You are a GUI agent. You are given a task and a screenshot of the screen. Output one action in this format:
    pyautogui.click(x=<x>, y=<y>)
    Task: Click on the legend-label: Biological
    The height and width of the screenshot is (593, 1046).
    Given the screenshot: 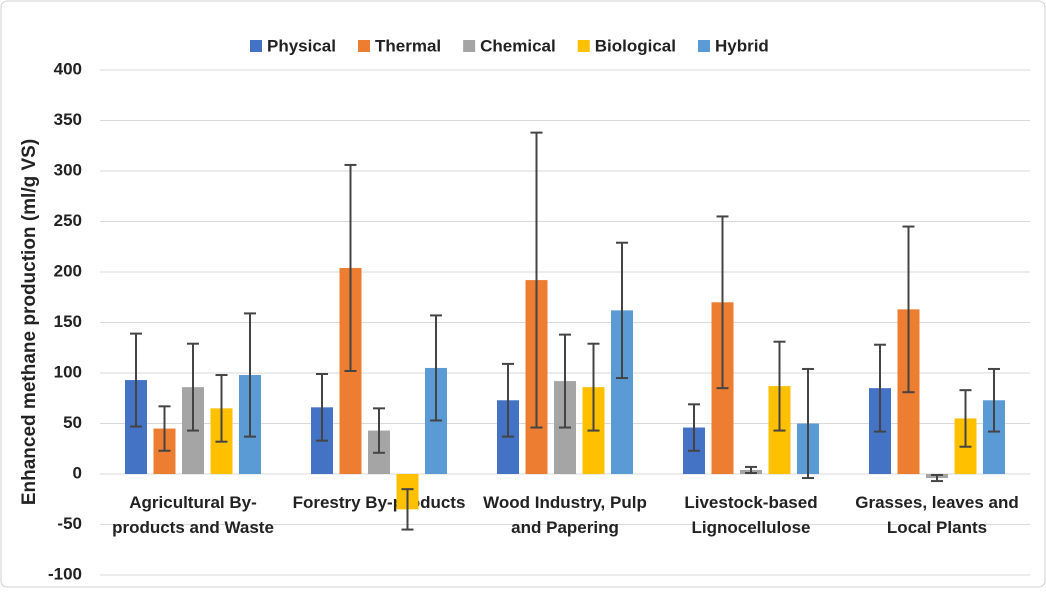 What is the action you would take?
    pyautogui.click(x=635, y=45)
    